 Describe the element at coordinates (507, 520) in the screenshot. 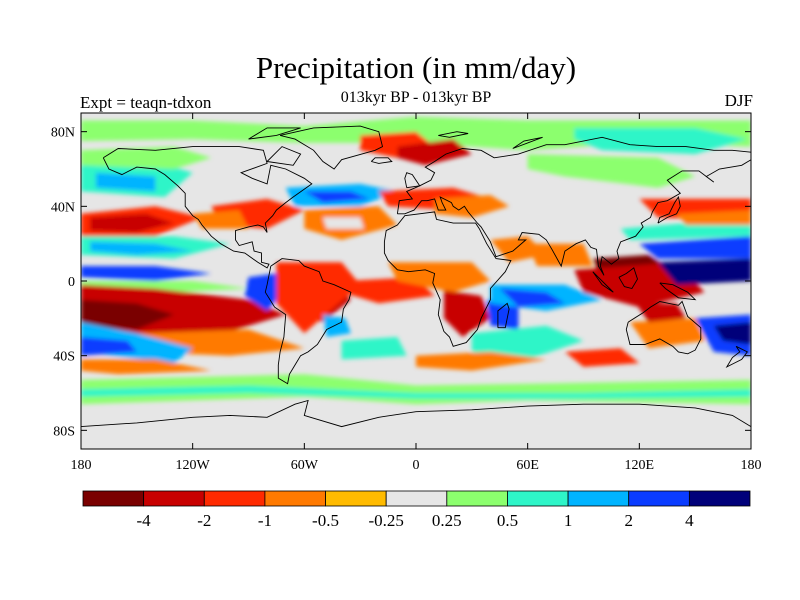

I see `colorbar-label: 0.5` at that location.